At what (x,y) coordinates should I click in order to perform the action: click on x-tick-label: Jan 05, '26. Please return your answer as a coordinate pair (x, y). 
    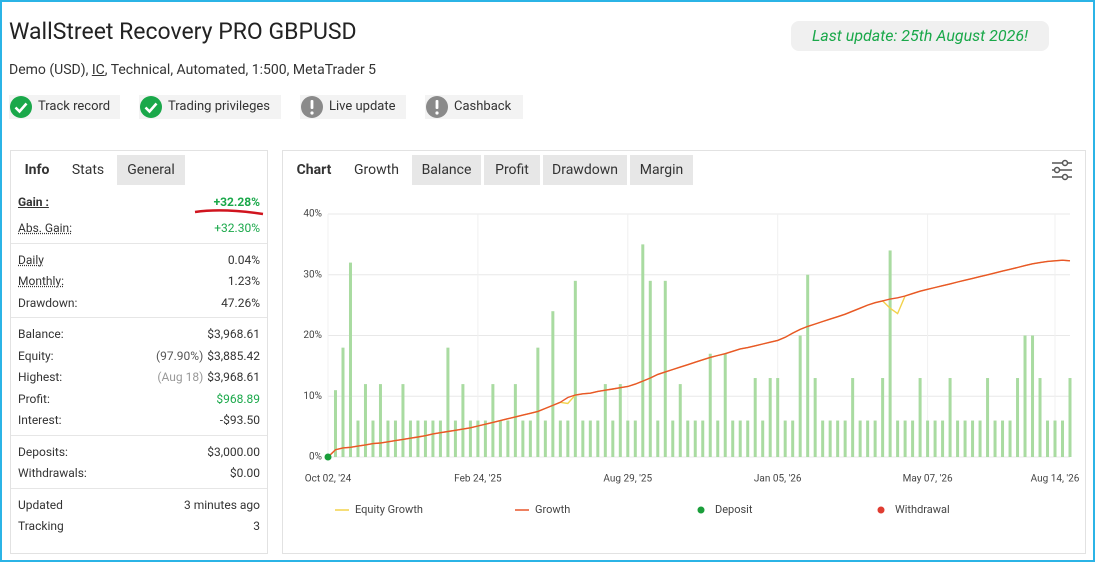
    Looking at the image, I should click on (778, 479).